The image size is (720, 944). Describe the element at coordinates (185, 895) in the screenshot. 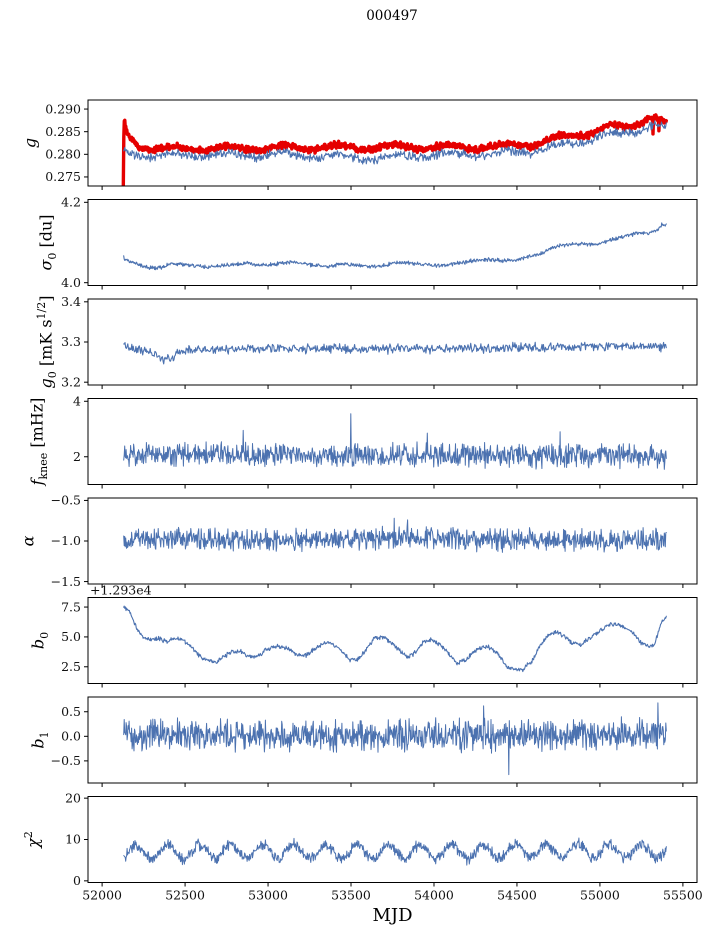

I see `x-tick-label: 52500` at that location.